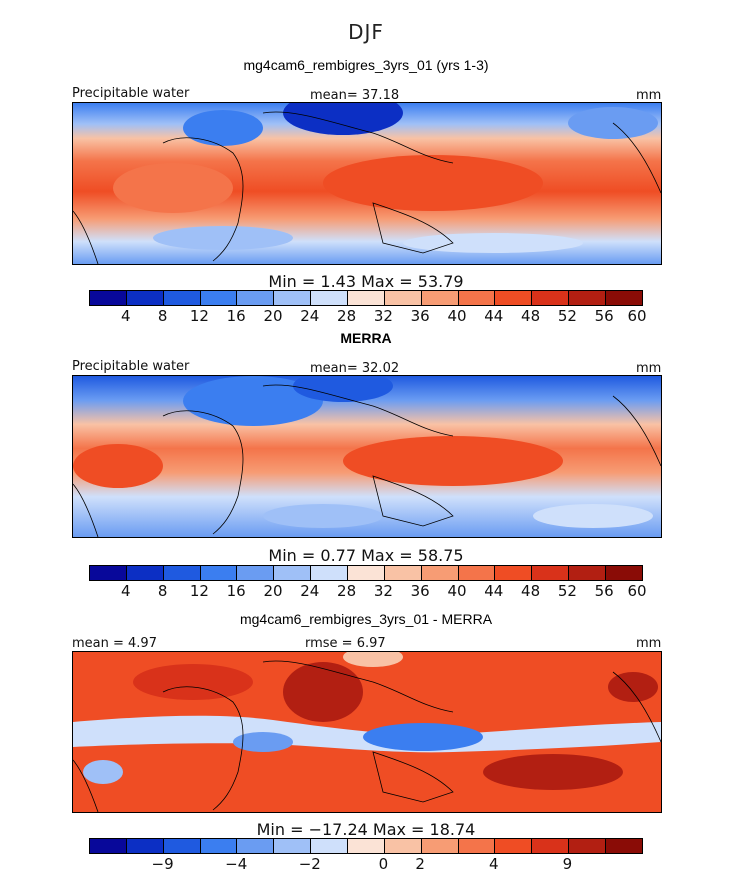 This screenshot has height=877, width=732. I want to click on panel-3-colorbar, so click(366, 846).